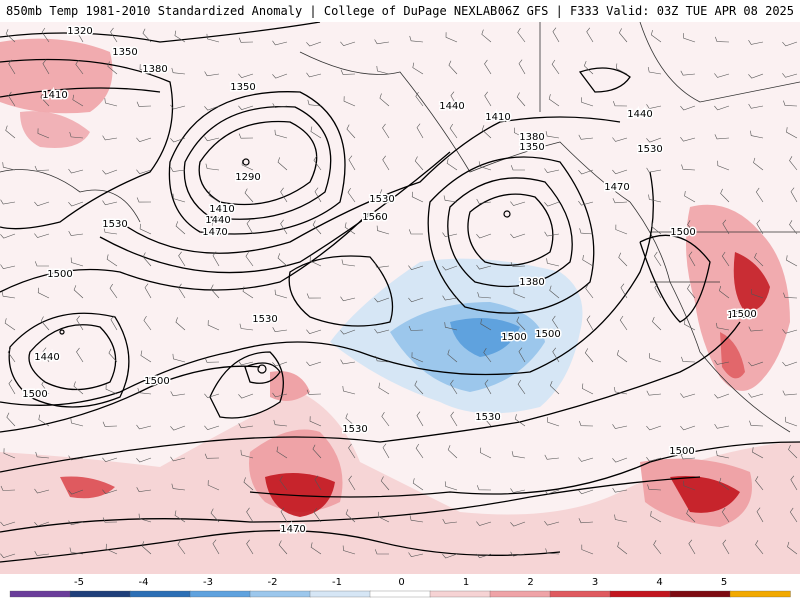  Describe the element at coordinates (337, 582) in the screenshot. I see `colorbar-tick-label: -1` at that location.